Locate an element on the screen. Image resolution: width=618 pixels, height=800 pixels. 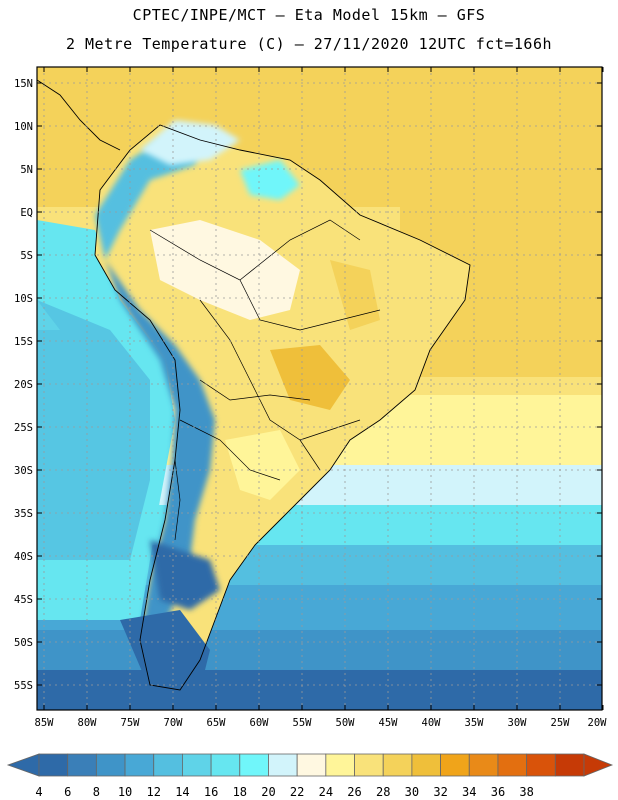
legend-tick-label: 22 is located at coordinates (297, 792).